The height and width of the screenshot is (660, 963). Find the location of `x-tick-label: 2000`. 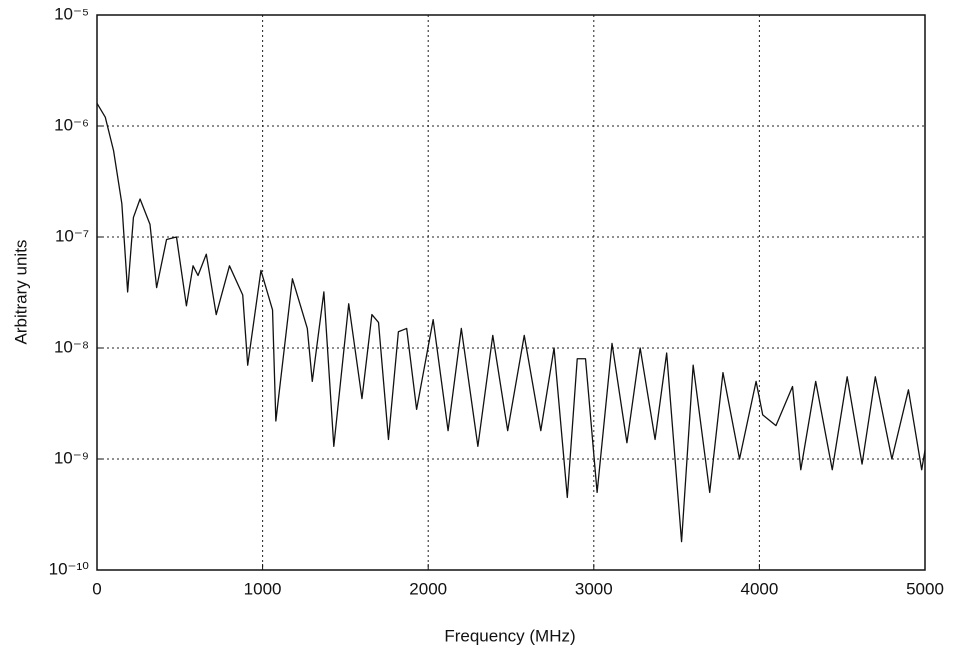

x-tick-label: 2000 is located at coordinates (428, 588).